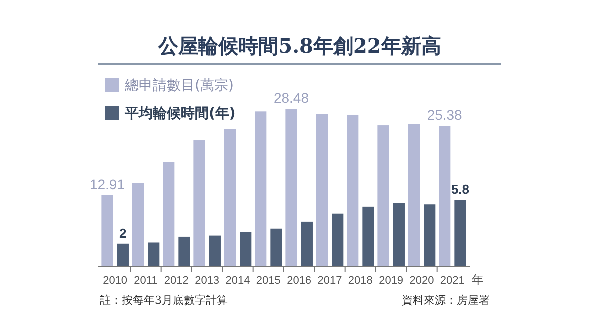 This screenshot has height=320, width=600. What do you see at coordinates (292, 98) in the screenshot?
I see `data-label: 28.48` at bounding box center [292, 98].